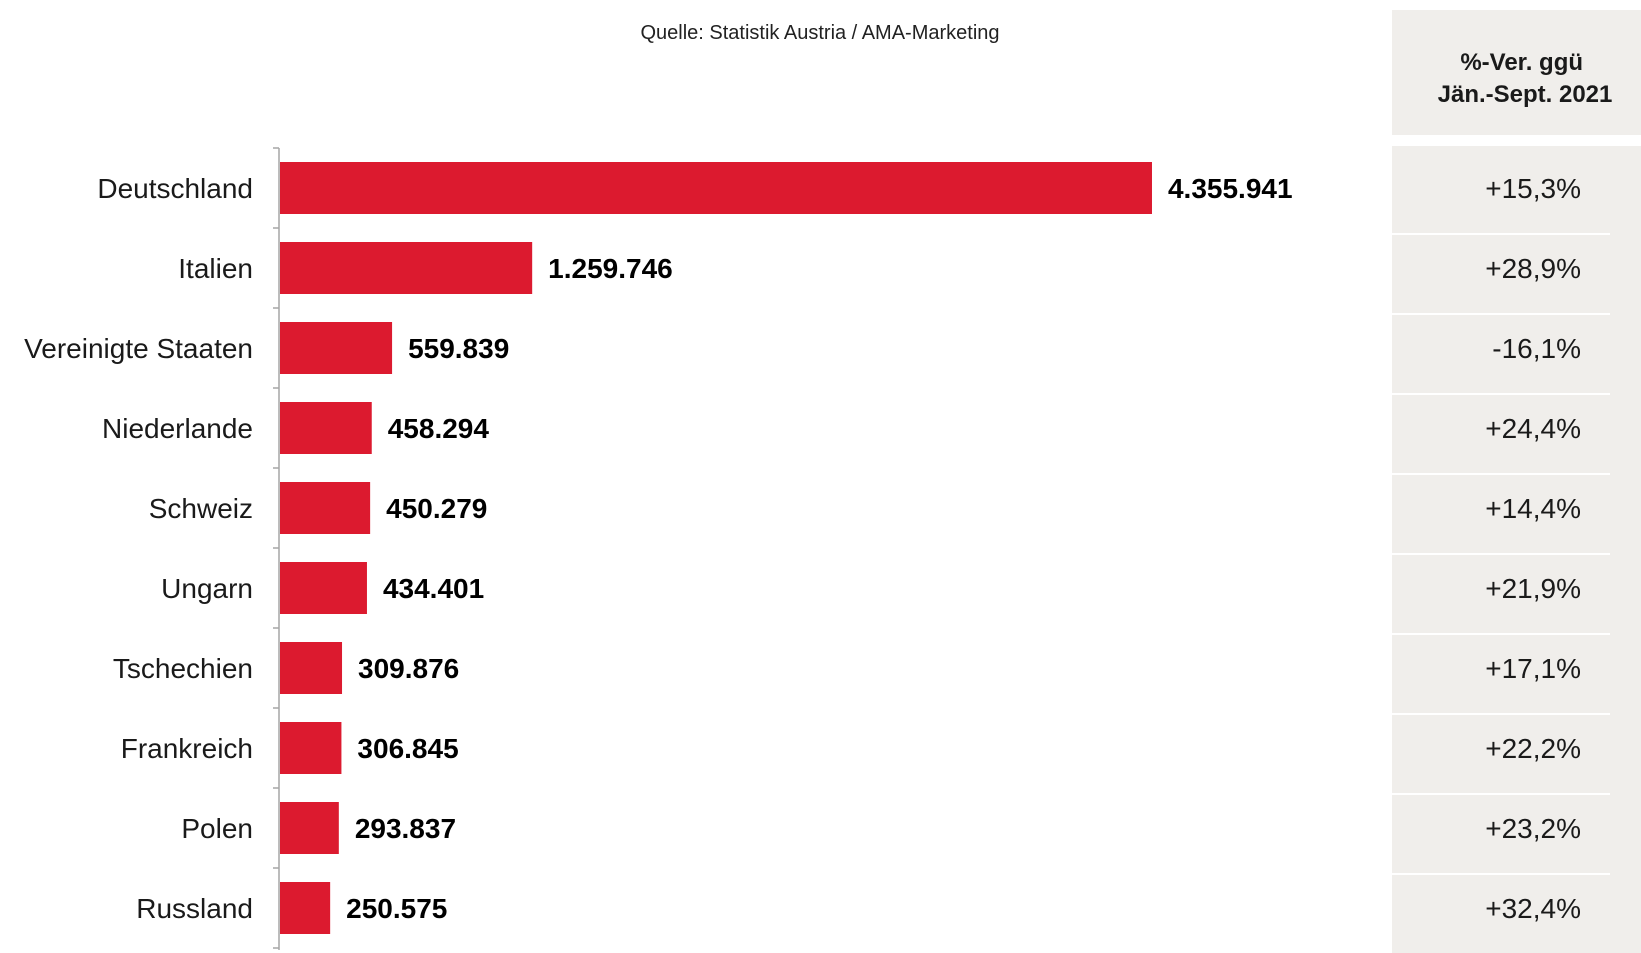 This screenshot has width=1641, height=953. I want to click on category-label: Italien, so click(215, 268).